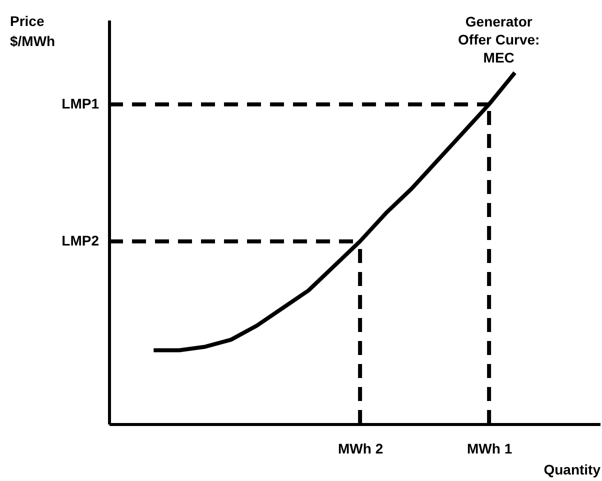 This screenshot has height=481, width=602. Describe the element at coordinates (81, 103) in the screenshot. I see `ref-line-label: LMP1` at that location.